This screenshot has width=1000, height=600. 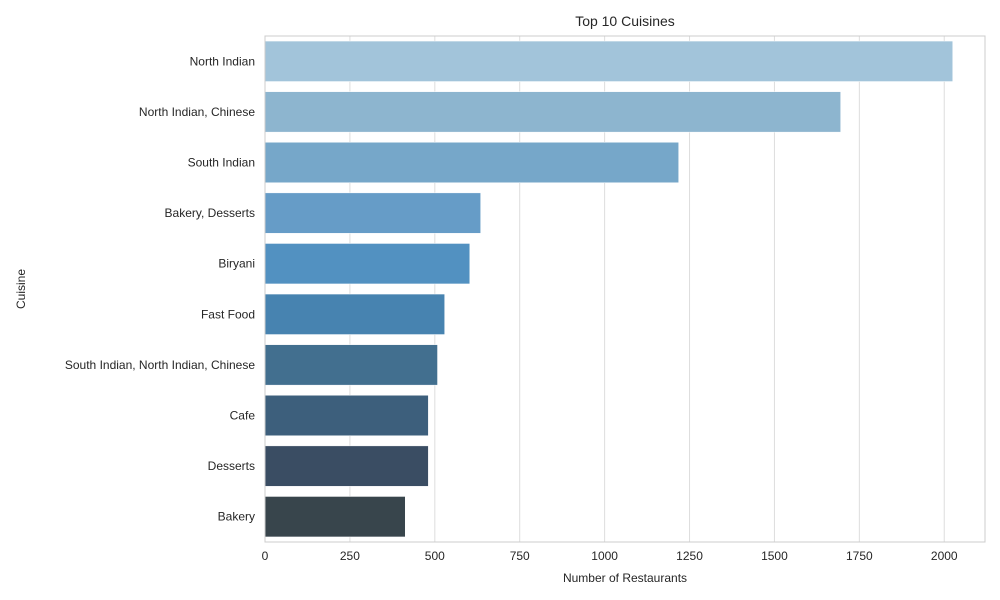 I want to click on x-tick-label: 1750, so click(x=859, y=556).